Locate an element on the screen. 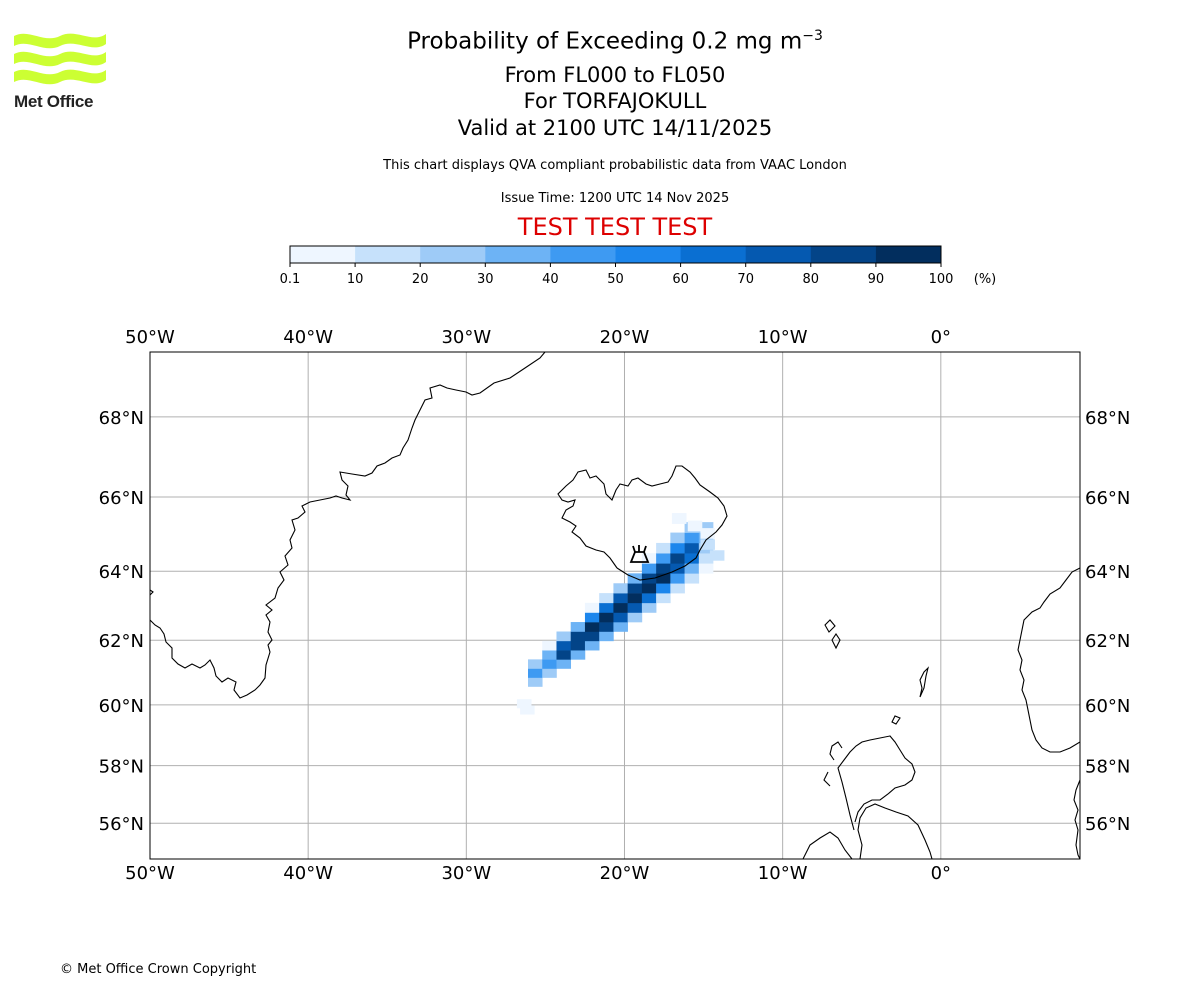 The image size is (1200, 1000). coastline-scotland is located at coordinates (867, 787).